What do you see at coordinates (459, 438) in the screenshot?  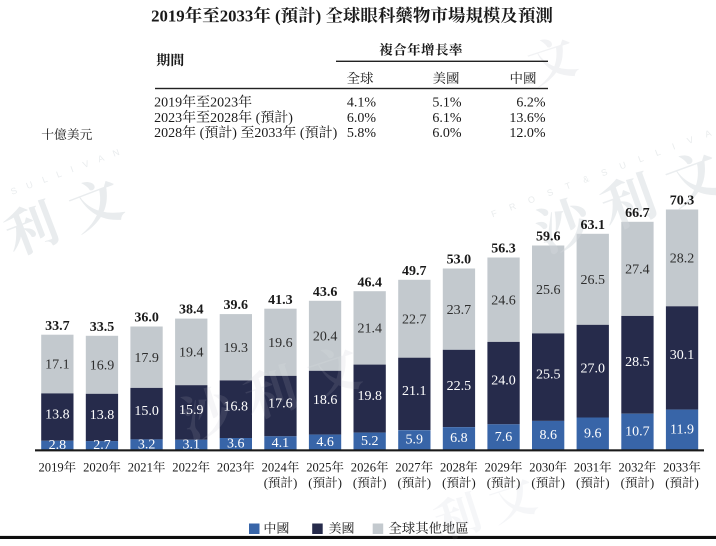 I see `svg-text: 6.8` at bounding box center [459, 438].